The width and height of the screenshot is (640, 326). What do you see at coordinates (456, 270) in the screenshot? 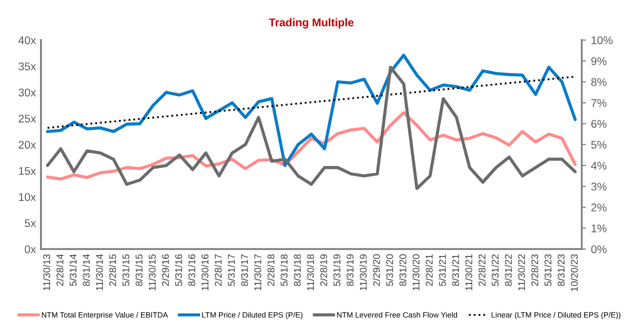
I see `x-tick-label: 8/31/21` at bounding box center [456, 270].